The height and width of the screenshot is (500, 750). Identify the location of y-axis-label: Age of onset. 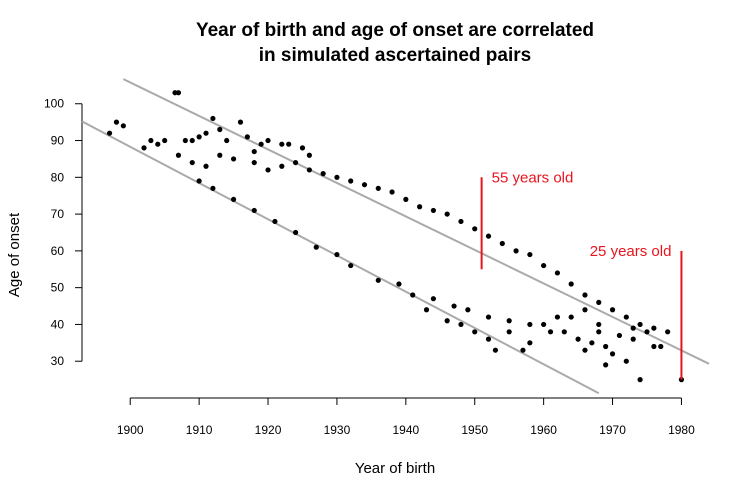
(14, 254).